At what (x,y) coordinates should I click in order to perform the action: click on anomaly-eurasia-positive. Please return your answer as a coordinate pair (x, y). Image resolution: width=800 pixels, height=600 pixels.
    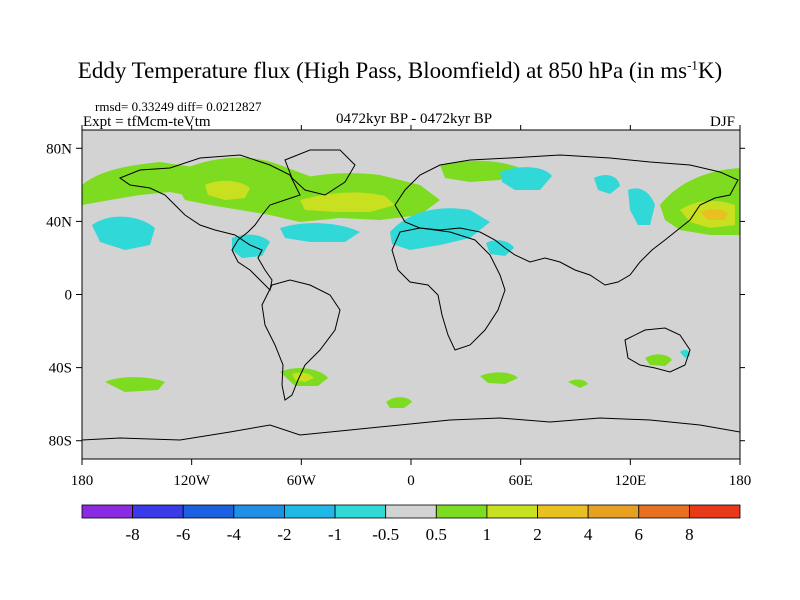
    Looking at the image, I should click on (480, 171).